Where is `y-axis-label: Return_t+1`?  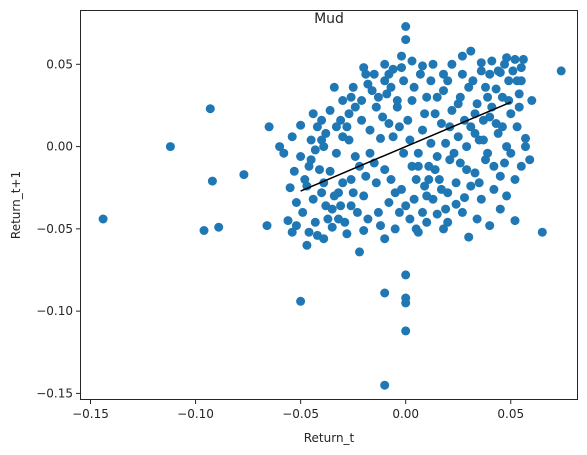
y-axis-label: Return_t+1 is located at coordinates (16, 205).